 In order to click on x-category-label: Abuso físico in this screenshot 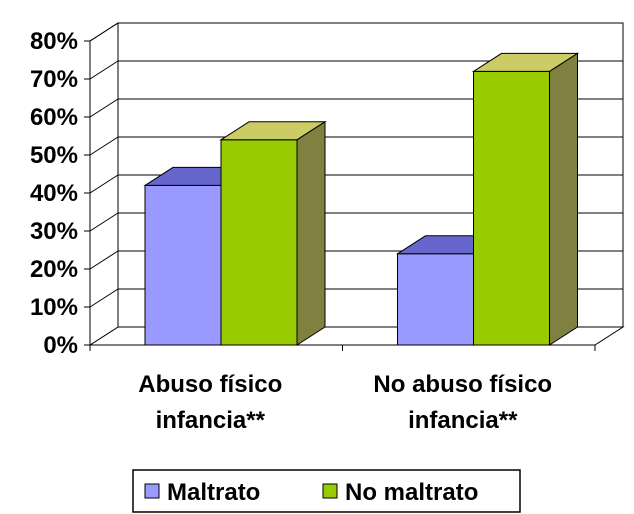, I will do `click(210, 384)`.